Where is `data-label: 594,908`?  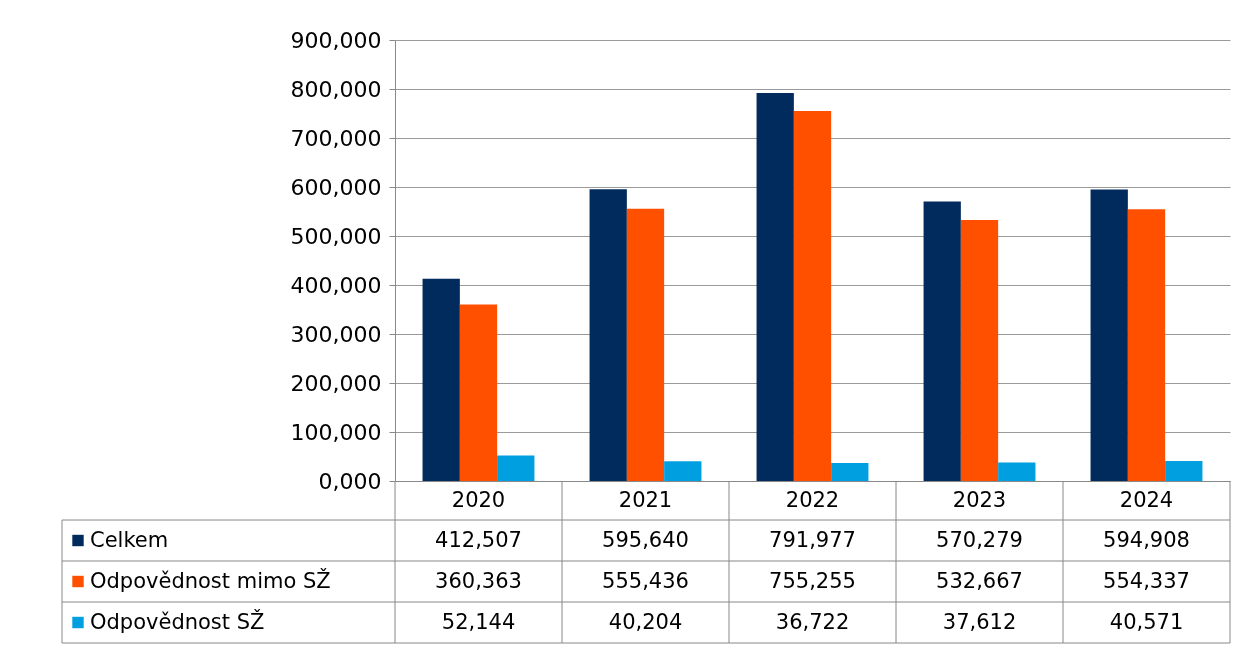
data-label: 594,908 is located at coordinates (1146, 539).